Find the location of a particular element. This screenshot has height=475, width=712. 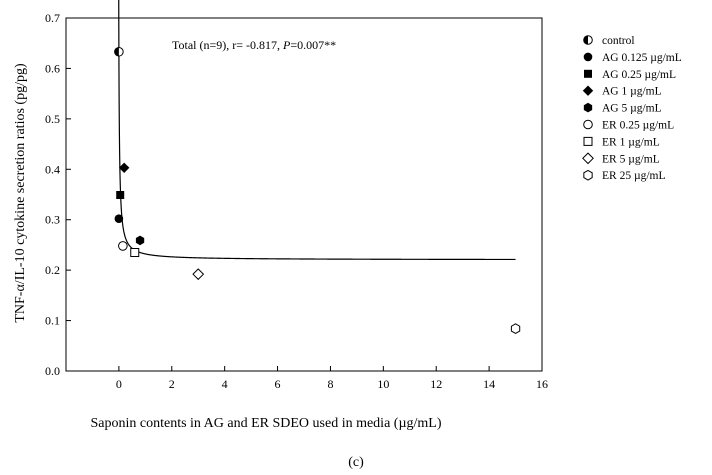

legend-label: AG 5 µg/mL is located at coordinates (632, 109).